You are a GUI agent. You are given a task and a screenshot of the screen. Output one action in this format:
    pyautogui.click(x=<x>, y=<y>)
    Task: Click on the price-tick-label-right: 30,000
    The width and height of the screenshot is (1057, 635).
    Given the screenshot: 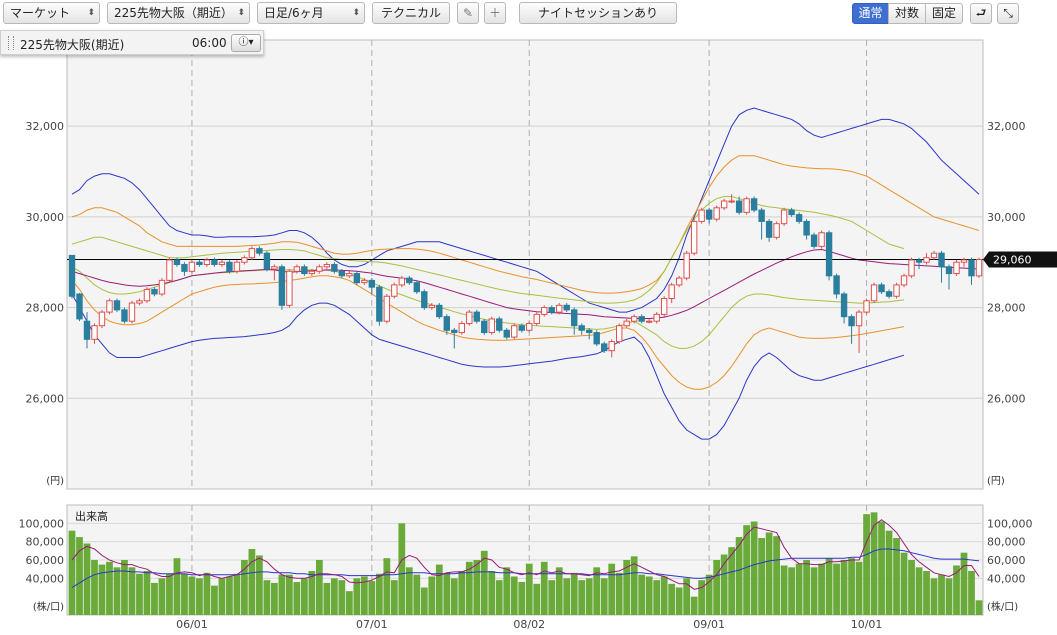 What is the action you would take?
    pyautogui.click(x=1006, y=217)
    